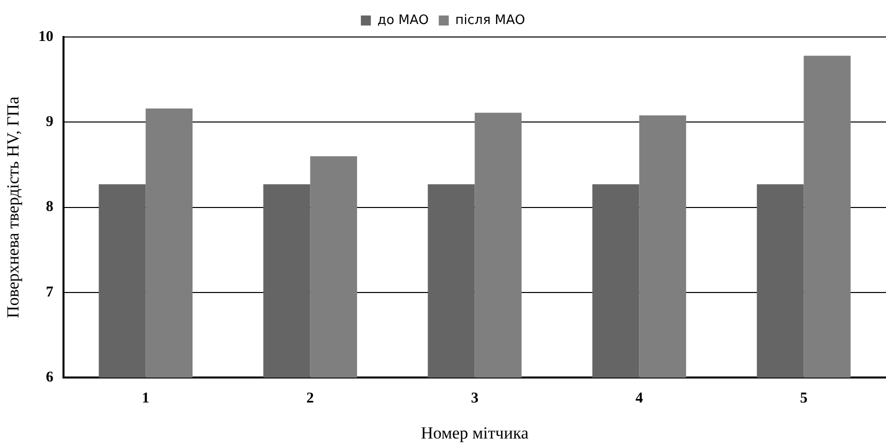  I want to click on y-tick-label: 8, so click(50, 207).